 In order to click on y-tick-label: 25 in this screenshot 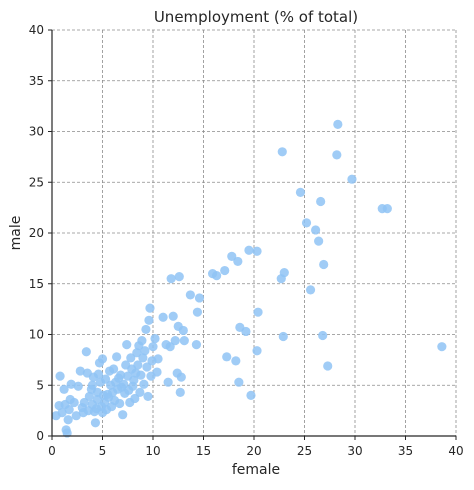, I will do `click(36, 182)`.